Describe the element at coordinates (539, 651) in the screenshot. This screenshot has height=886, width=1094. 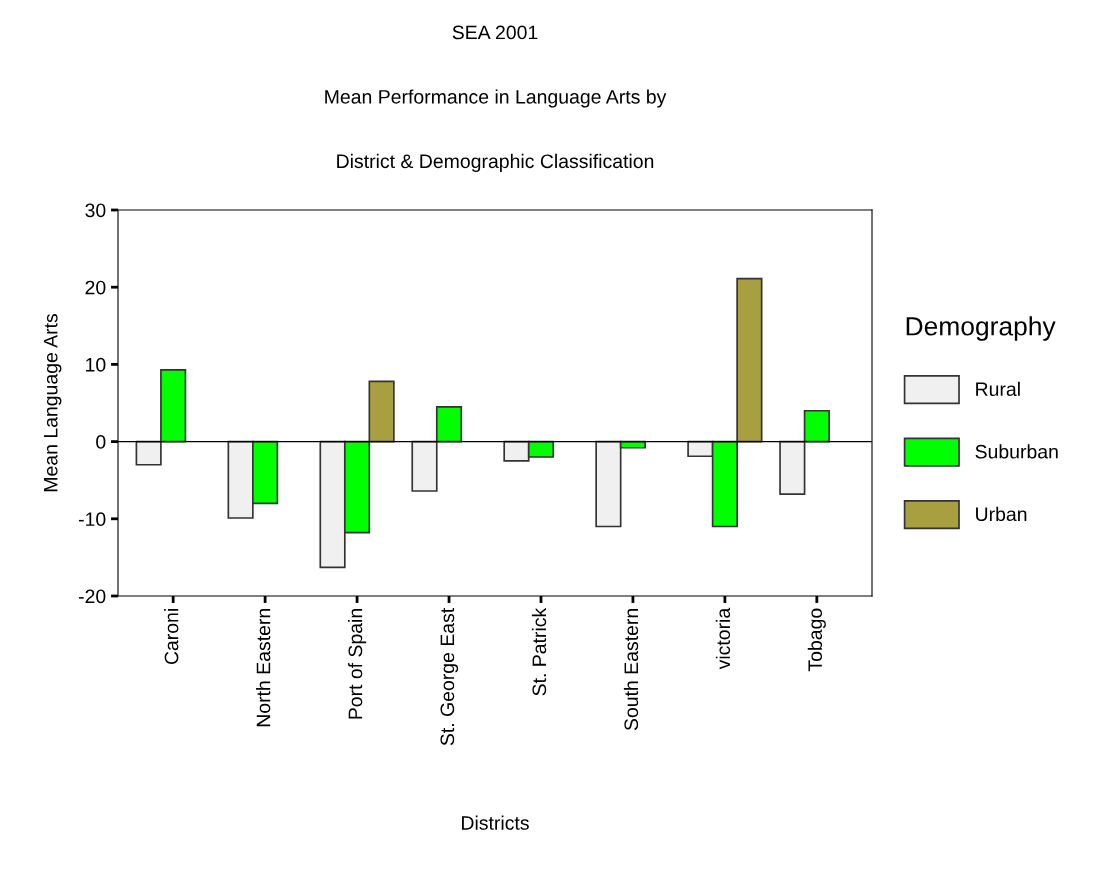
I see `x-tick-label: St. Patrick` at that location.